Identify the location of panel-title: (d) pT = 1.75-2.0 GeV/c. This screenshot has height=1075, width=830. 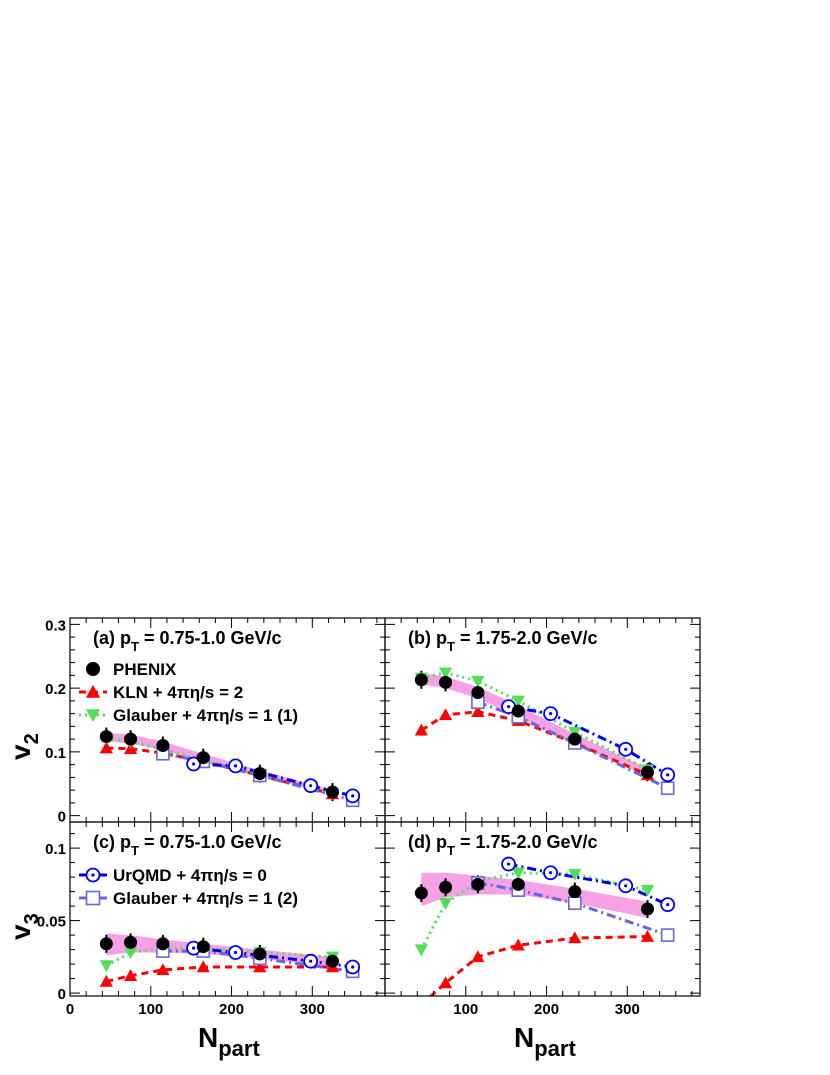
(503, 845).